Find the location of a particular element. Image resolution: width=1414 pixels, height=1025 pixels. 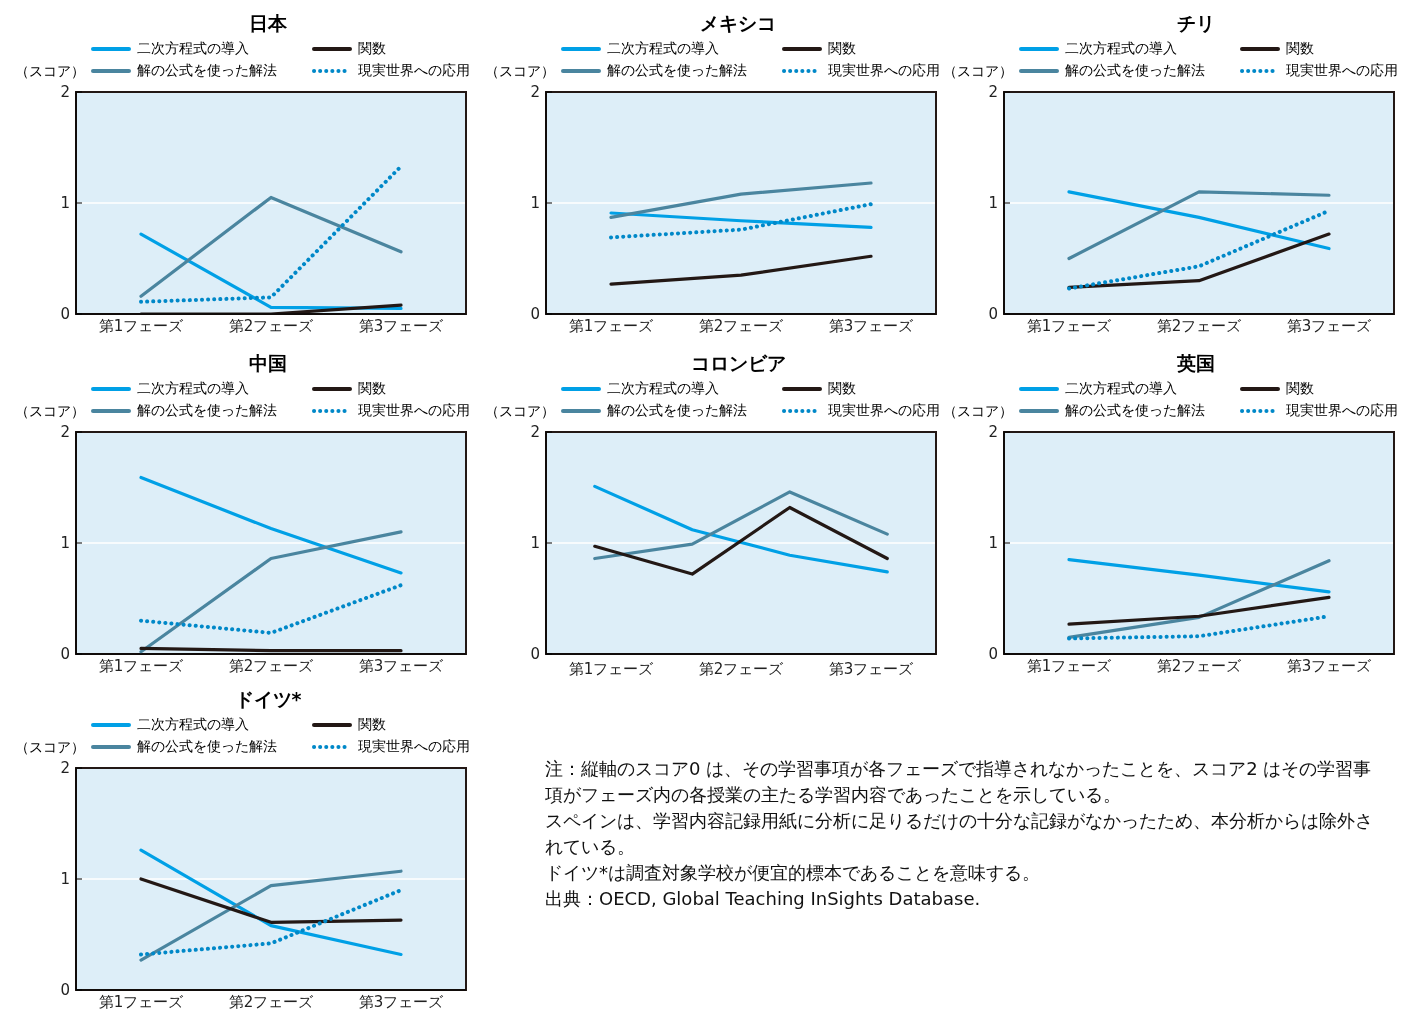

text: ドイツ*は調査対象学校が便宜的標本であることを意味する。 is located at coordinates (793, 873).